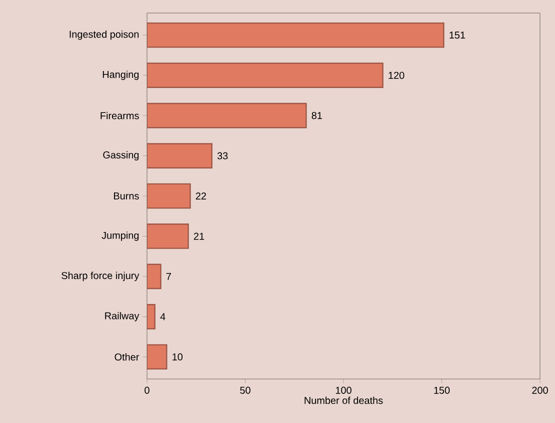  Describe the element at coordinates (101, 277) in the screenshot. I see `y-tick-label: Sharp force injury` at that location.